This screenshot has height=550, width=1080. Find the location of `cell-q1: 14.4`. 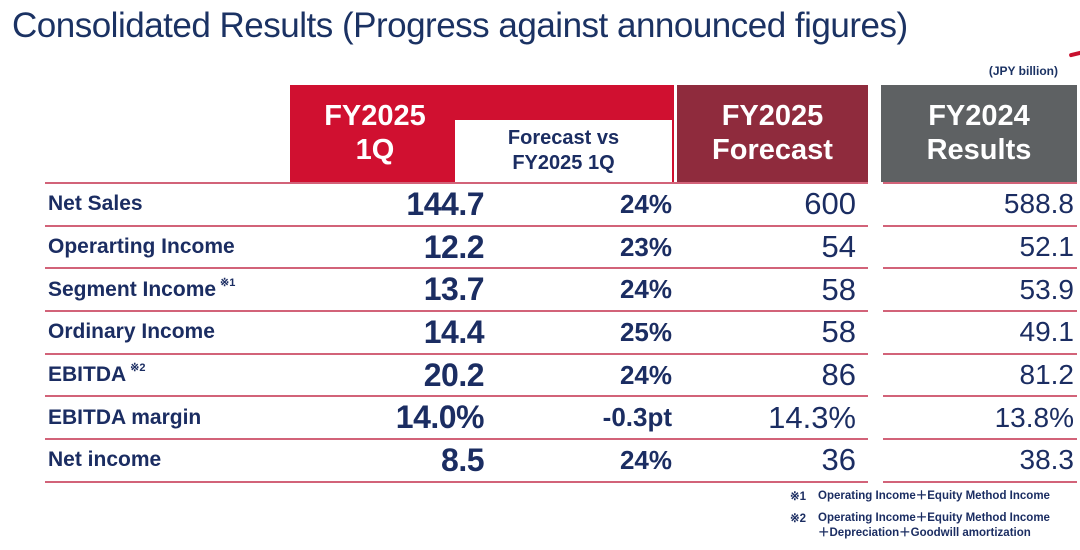

cell-q1: 14.4 is located at coordinates (454, 331).